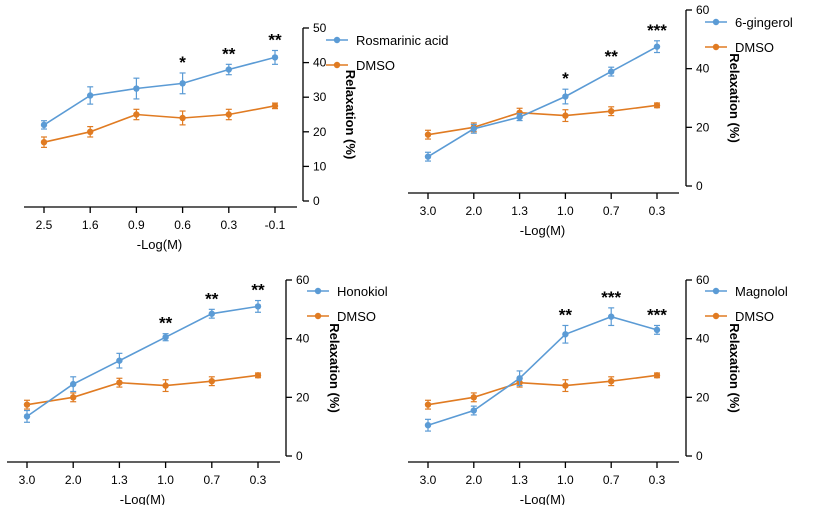 The image size is (827, 510). Describe the element at coordinates (402, 40) in the screenshot. I see `legend-label: Rosmarinic acid` at that location.